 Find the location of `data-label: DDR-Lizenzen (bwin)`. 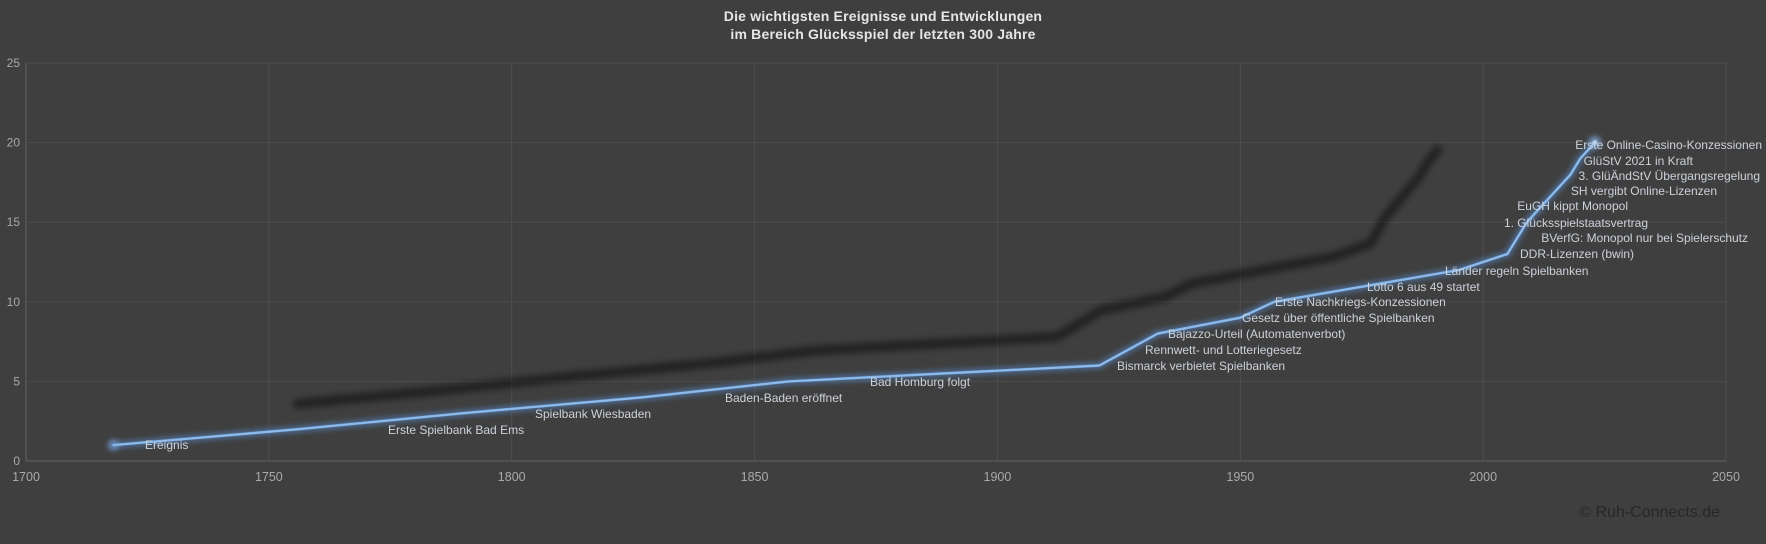

data-label: DDR-Lizenzen (bwin) is located at coordinates (1577, 254).